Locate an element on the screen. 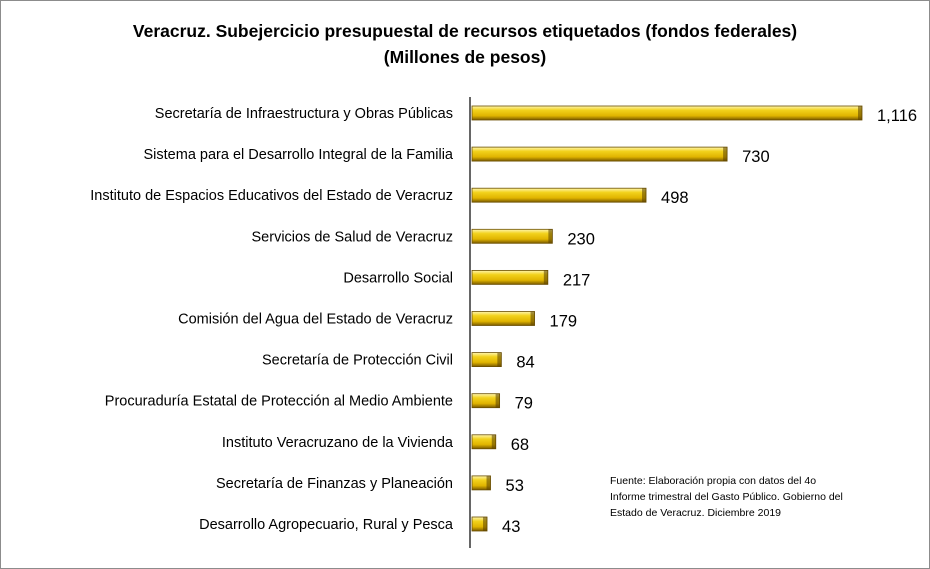 This screenshot has width=930, height=569. category-label: Secretaría de Finanzas y Planeación is located at coordinates (334, 484).